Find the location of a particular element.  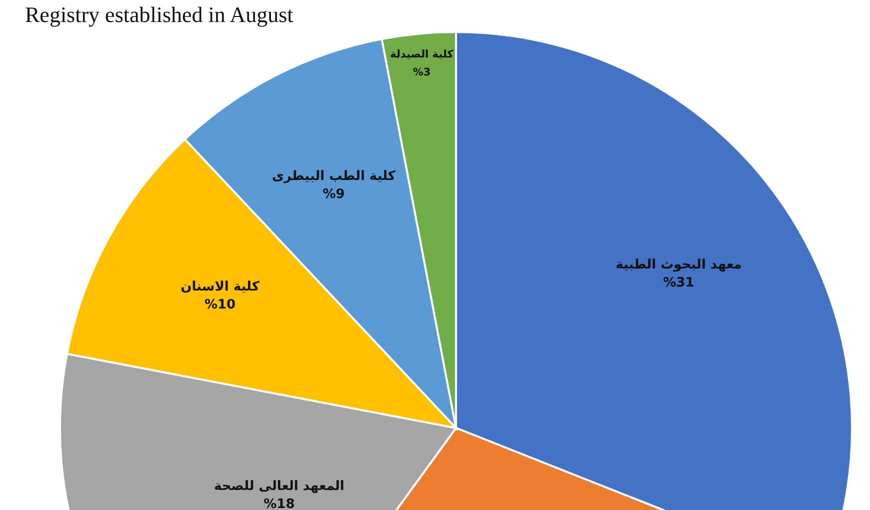

slice-label: كلية الصيدلة is located at coordinates (422, 54).